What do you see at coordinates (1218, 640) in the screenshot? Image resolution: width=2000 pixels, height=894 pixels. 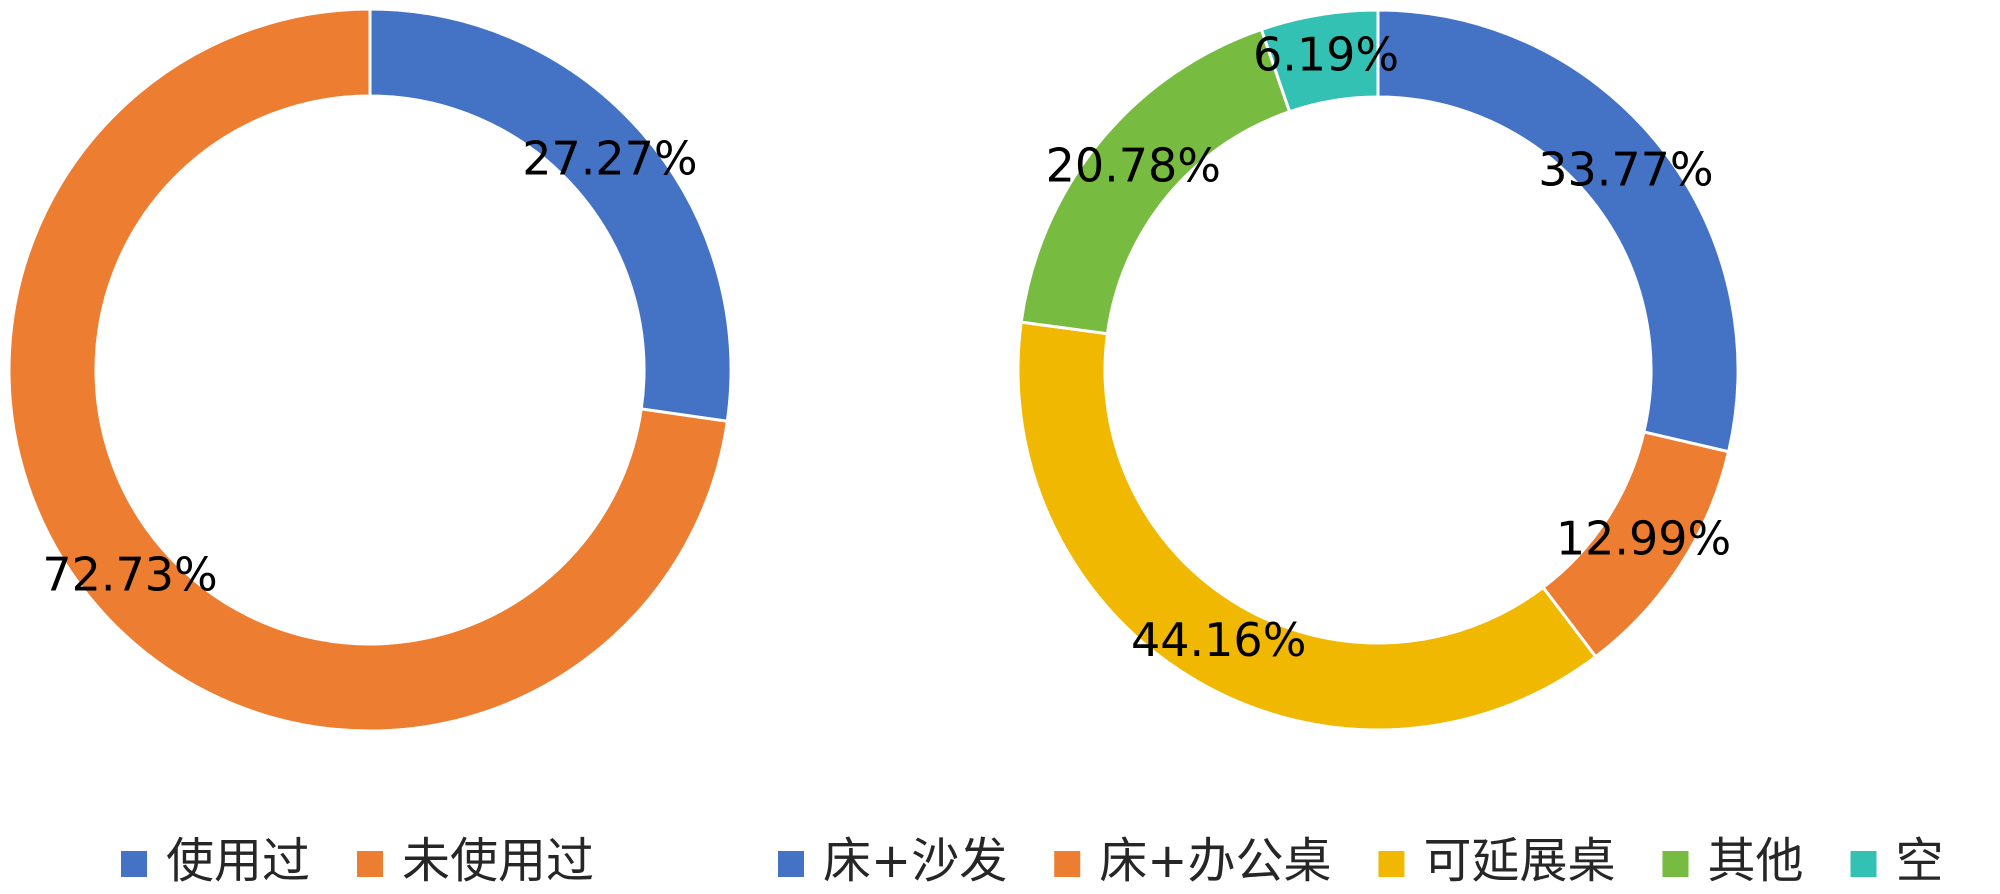 I see `data-label: 44.16%` at bounding box center [1218, 640].